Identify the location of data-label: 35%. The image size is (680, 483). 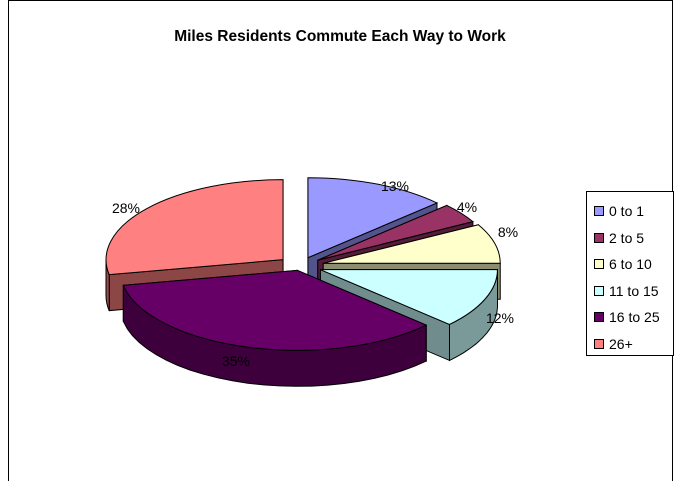
(236, 361).